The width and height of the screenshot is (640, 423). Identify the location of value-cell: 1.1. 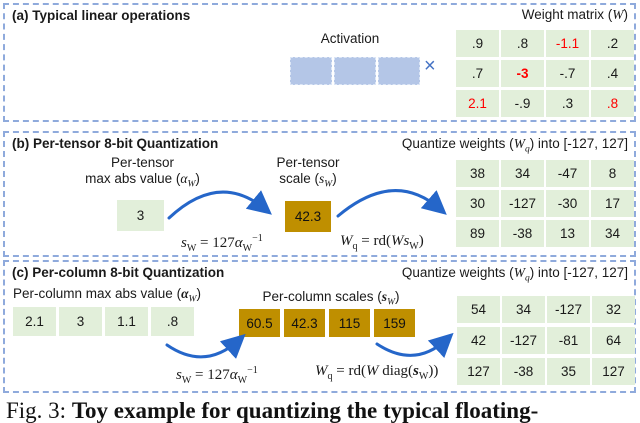
(126, 321).